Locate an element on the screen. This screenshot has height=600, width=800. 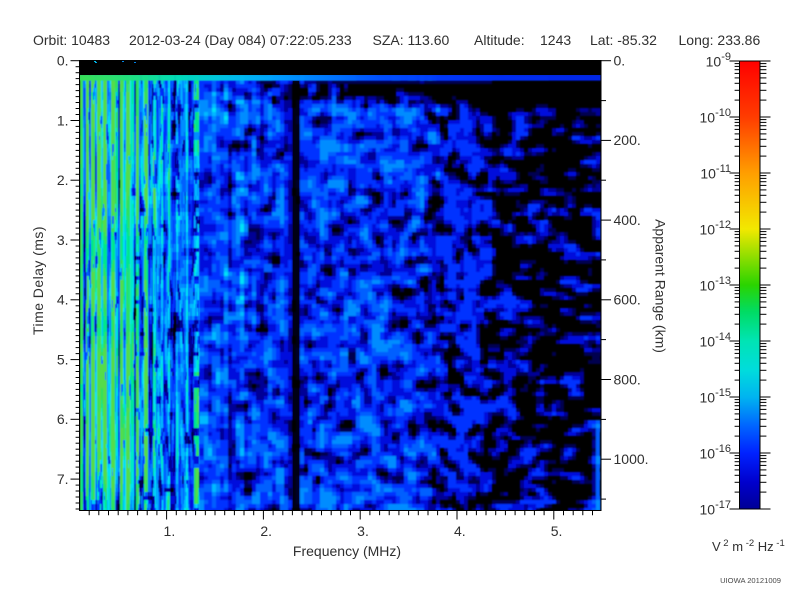
svg-text: UIOWA 20121009 is located at coordinates (750, 580).